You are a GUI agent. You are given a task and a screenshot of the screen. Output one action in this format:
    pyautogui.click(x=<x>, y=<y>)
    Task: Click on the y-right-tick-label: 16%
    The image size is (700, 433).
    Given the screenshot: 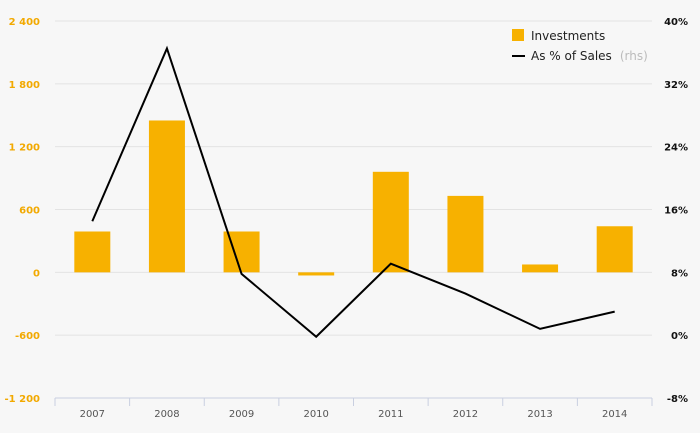 What is the action you would take?
    pyautogui.click(x=676, y=211)
    